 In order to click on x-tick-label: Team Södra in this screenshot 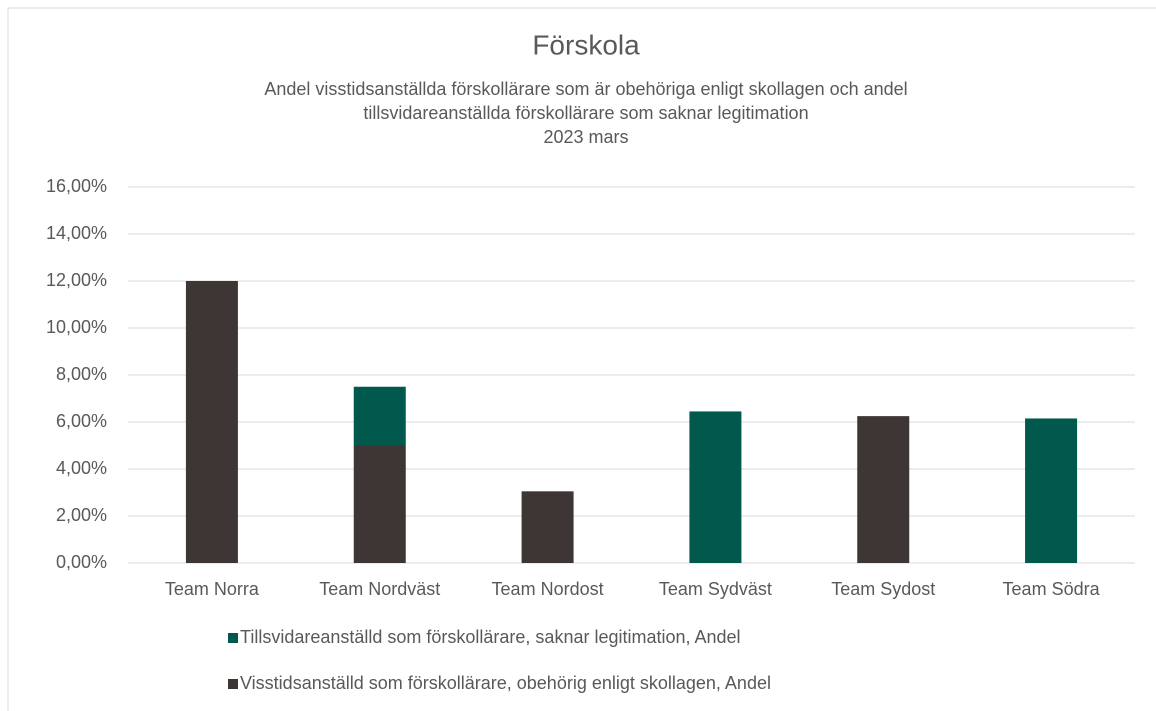, I will do `click(1052, 589)`.